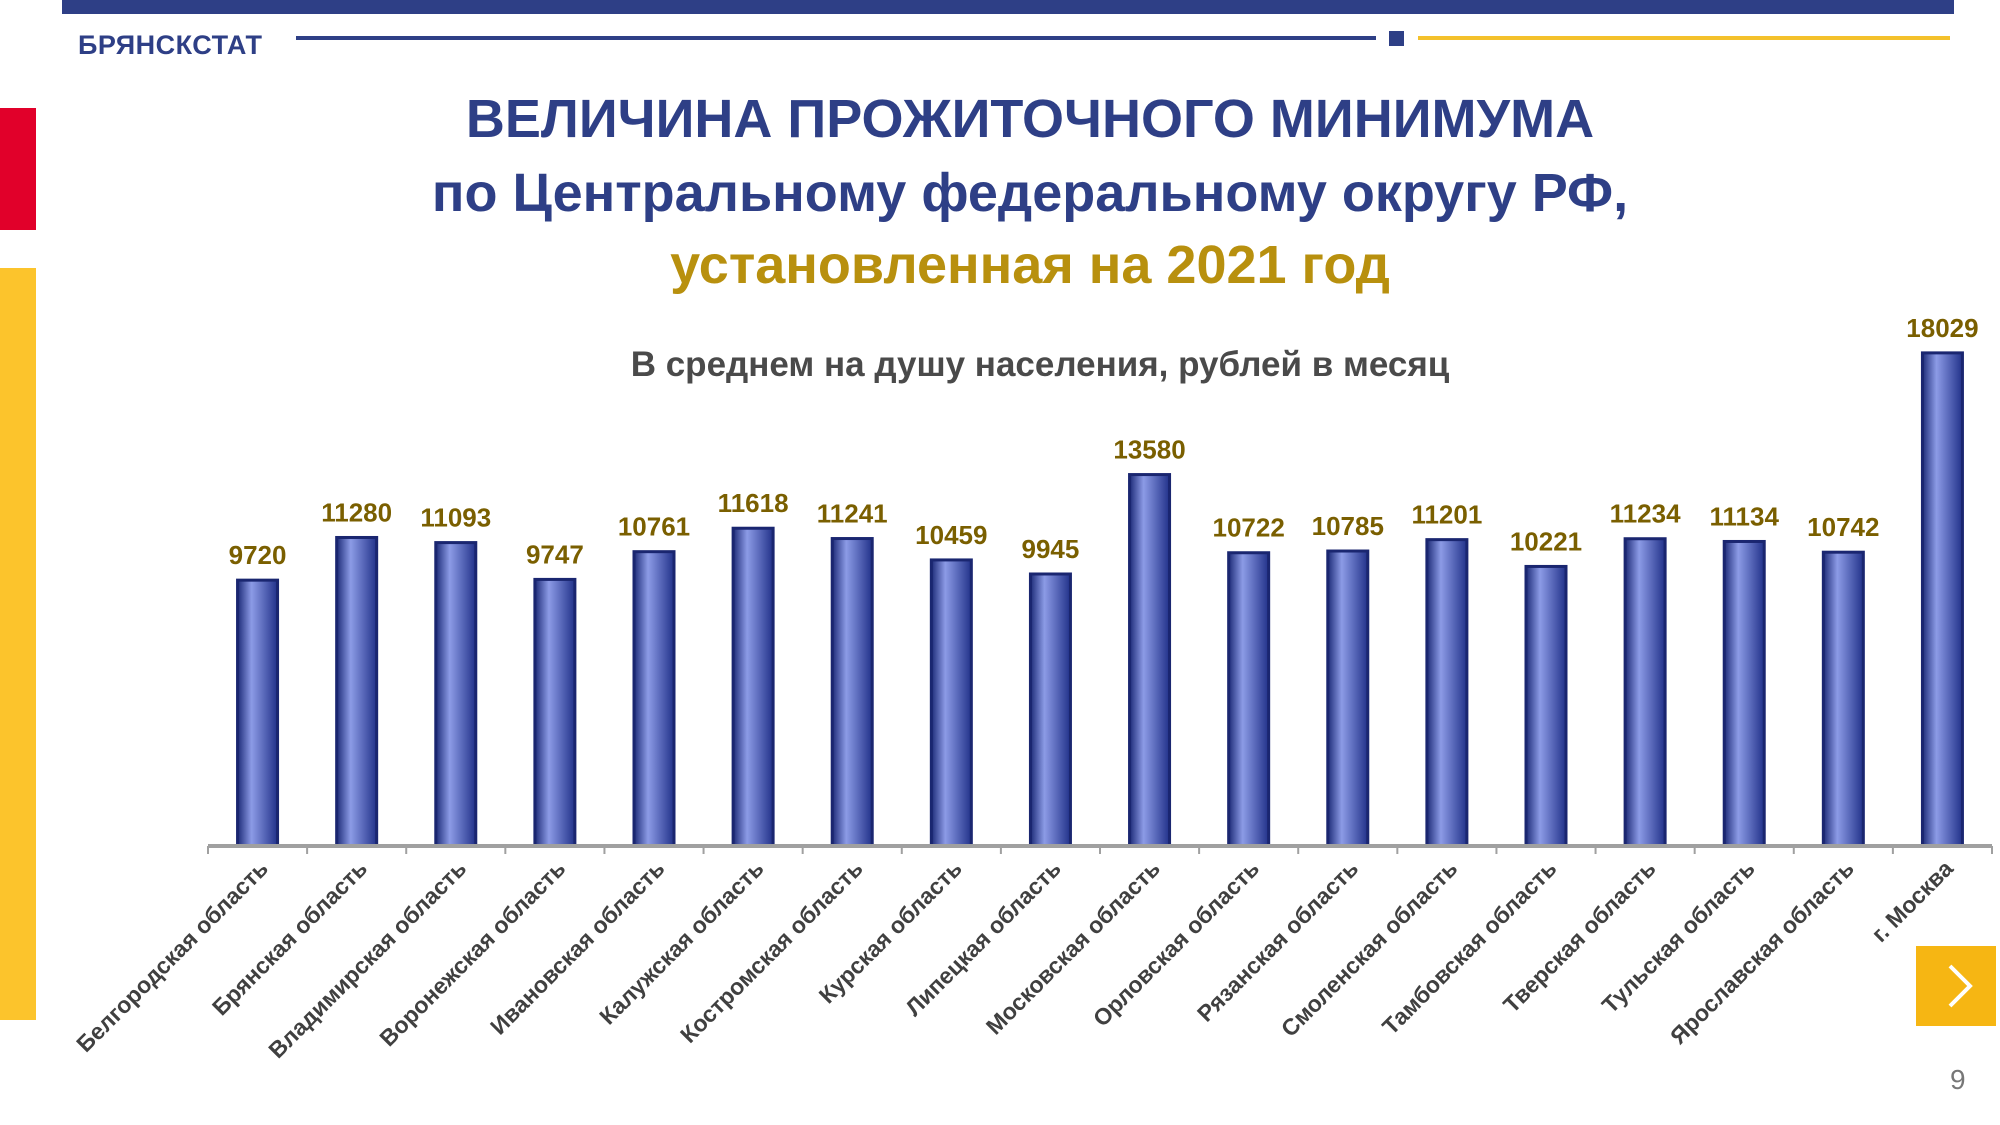 This screenshot has width=2000, height=1125. Describe the element at coordinates (577, 947) in the screenshot. I see `x-tick-label: Ивановская область` at that location.